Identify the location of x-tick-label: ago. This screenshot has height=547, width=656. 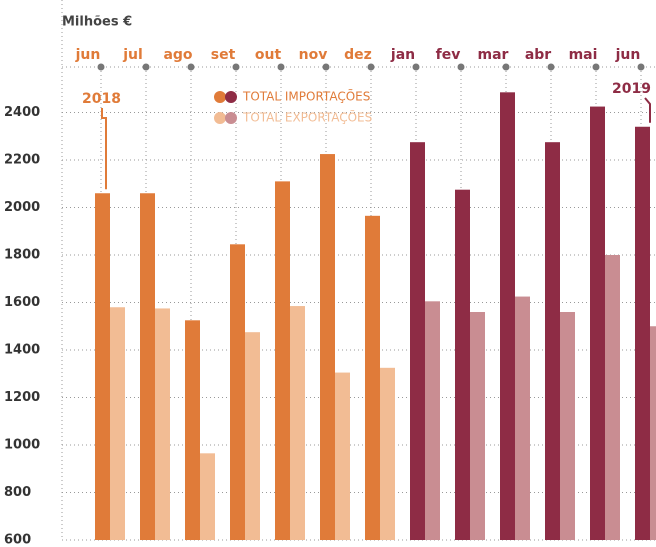
(177, 55).